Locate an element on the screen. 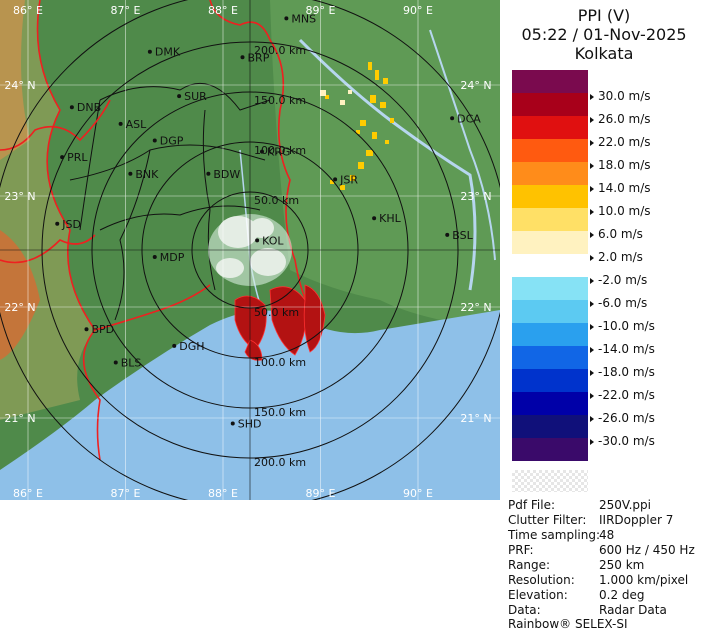 This screenshot has width=706, height=642. city-label: SUR is located at coordinates (195, 96).